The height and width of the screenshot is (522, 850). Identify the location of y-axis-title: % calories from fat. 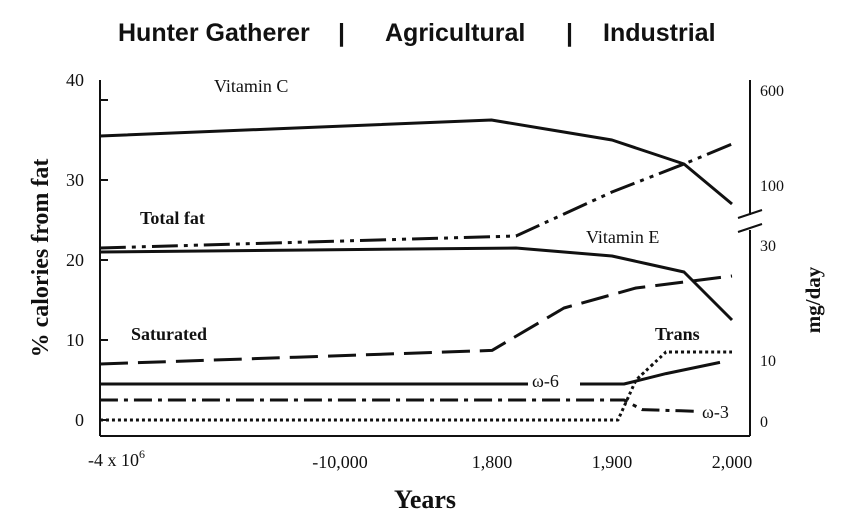
(41, 258).